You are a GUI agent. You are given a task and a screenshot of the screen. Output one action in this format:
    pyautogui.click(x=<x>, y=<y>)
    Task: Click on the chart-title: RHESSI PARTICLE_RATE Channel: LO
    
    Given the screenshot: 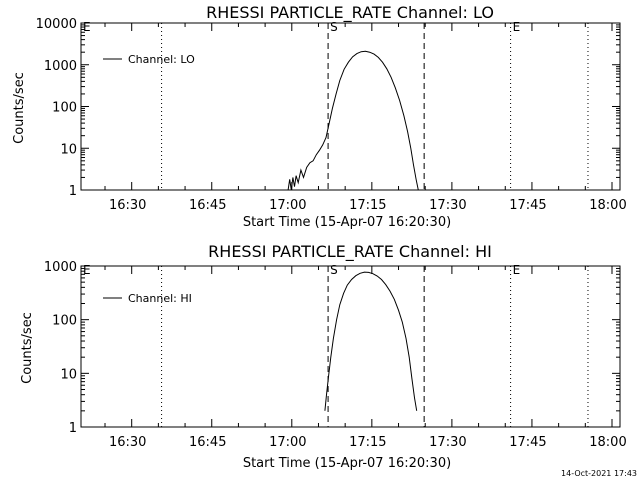 What is the action you would take?
    pyautogui.click(x=350, y=13)
    